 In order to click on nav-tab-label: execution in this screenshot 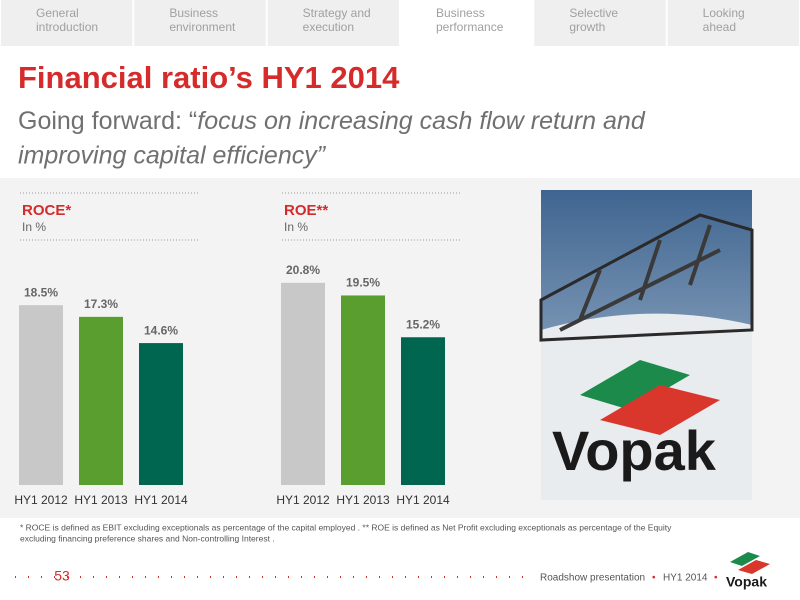, I will do `click(328, 27)`.